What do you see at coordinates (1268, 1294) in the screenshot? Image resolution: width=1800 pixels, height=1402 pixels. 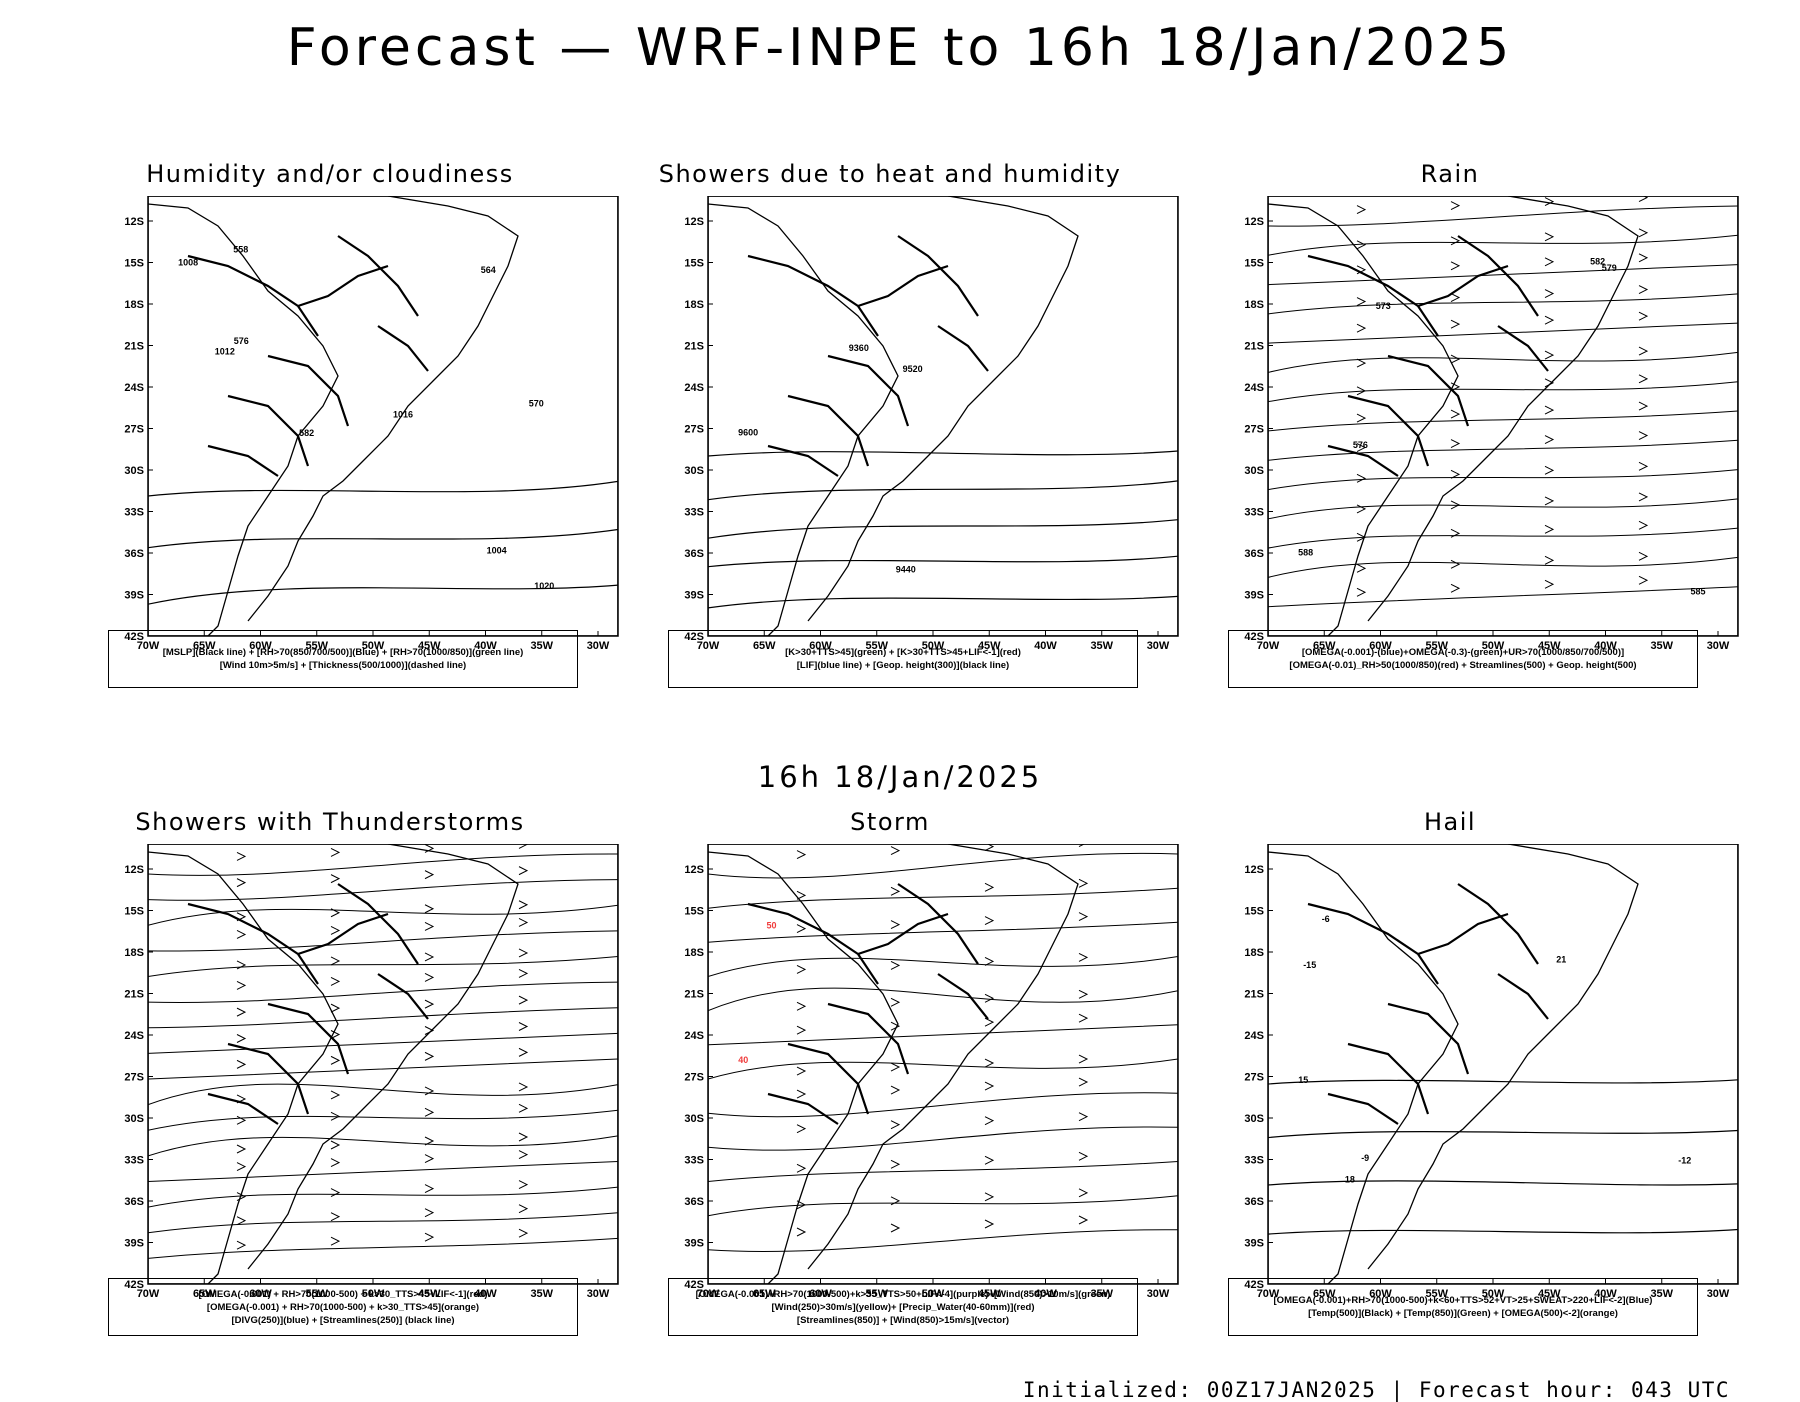 I see `lon-tick-label: 70W` at bounding box center [1268, 1294].